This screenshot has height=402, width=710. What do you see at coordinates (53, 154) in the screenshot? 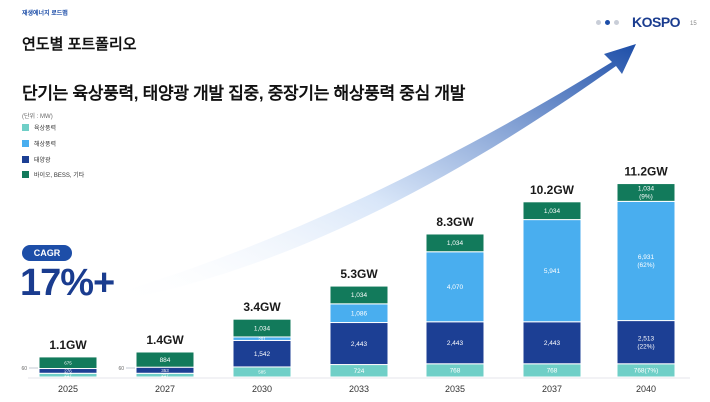
I see `chart-legend: 육상풍력 해상풍력 태양광 바이오, BESS, 기타` at bounding box center [53, 154].